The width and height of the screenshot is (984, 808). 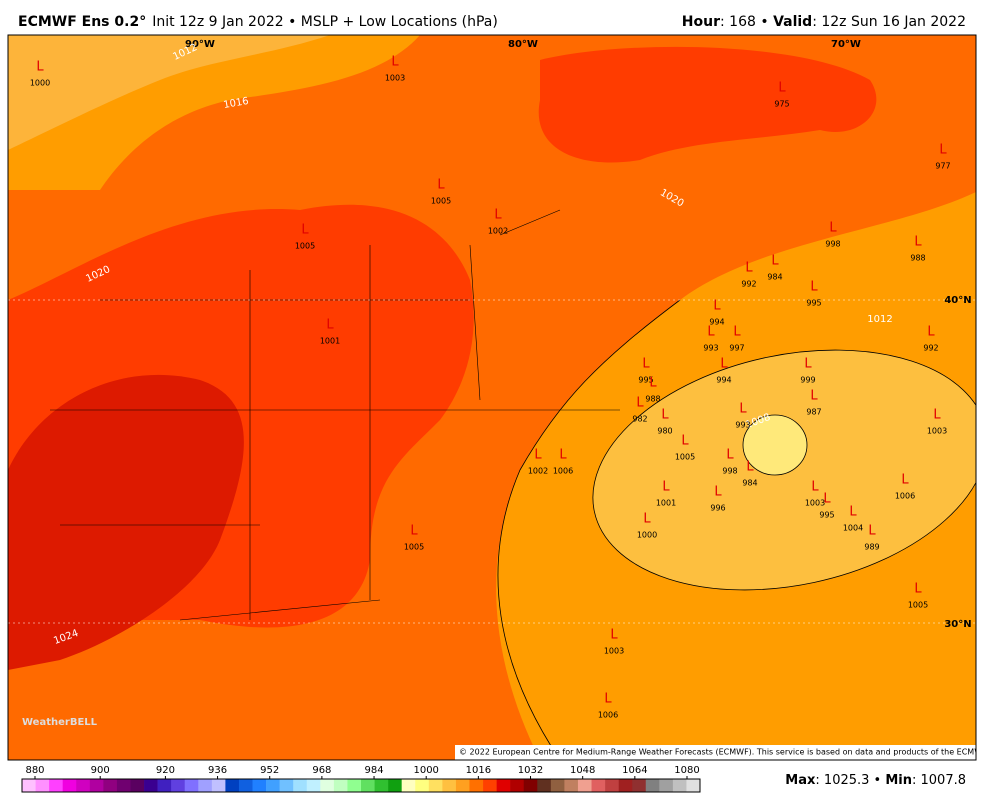 I want to click on low-pressure: 993, so click(x=742, y=425).